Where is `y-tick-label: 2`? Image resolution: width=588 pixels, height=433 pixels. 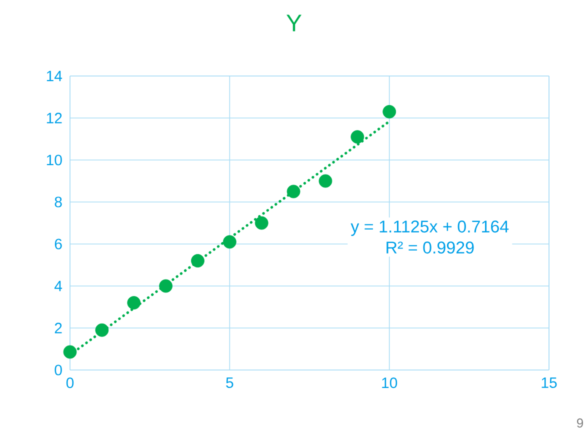
y-tick-label: 2 is located at coordinates (58, 328).